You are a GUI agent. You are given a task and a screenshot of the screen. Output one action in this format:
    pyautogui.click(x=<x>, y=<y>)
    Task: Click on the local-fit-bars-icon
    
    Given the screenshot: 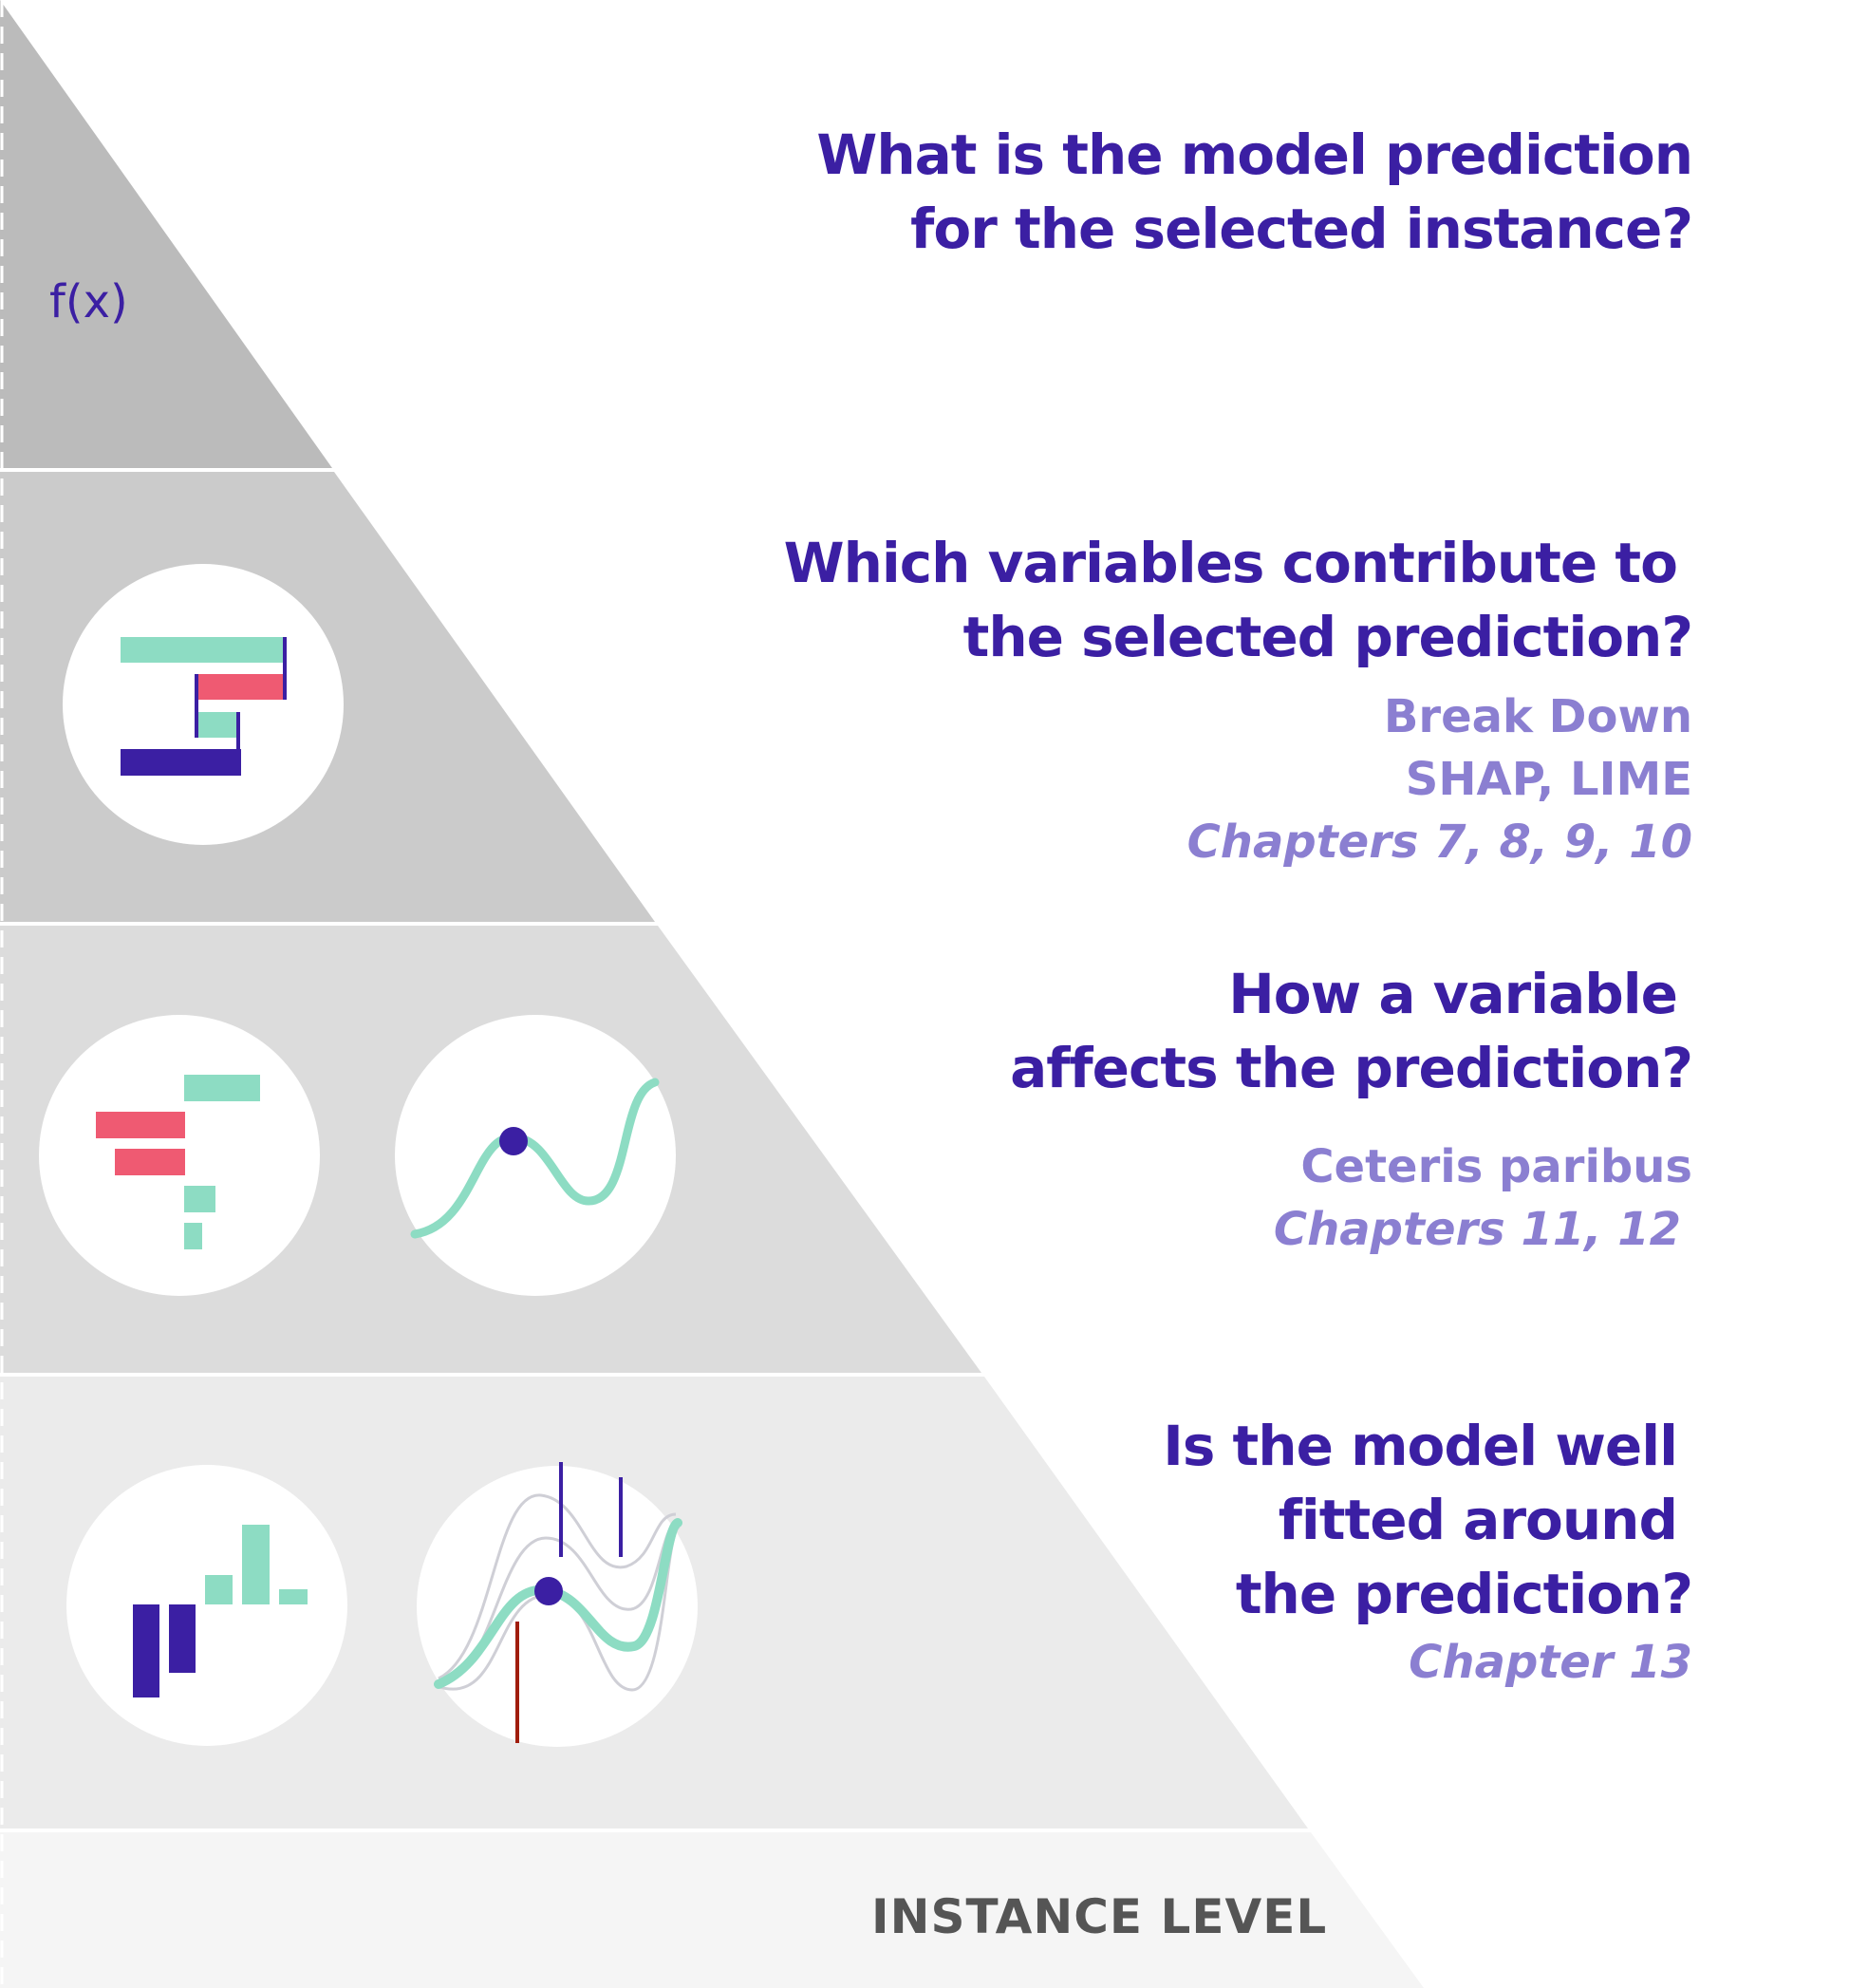 What is the action you would take?
    pyautogui.click(x=206, y=1605)
    